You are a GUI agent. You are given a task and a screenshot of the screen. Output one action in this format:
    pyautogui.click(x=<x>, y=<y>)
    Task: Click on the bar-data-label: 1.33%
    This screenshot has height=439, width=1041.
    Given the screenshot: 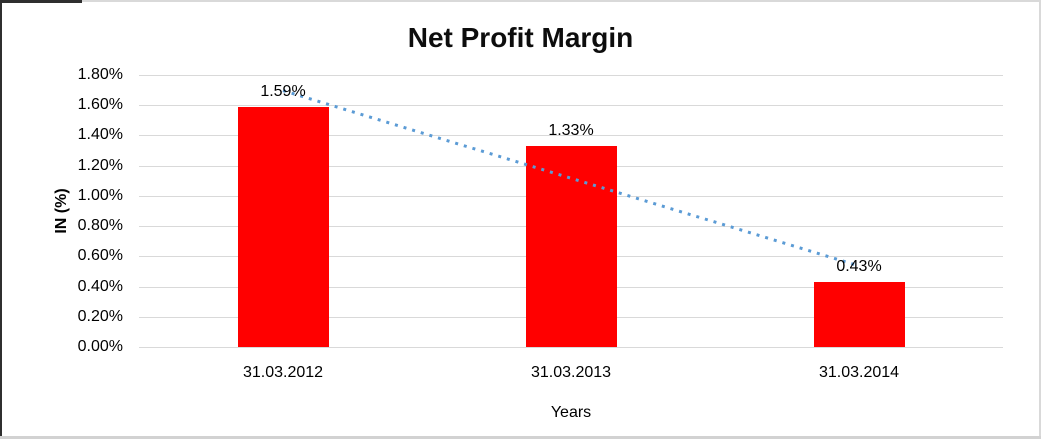 What is the action you would take?
    pyautogui.click(x=571, y=131)
    